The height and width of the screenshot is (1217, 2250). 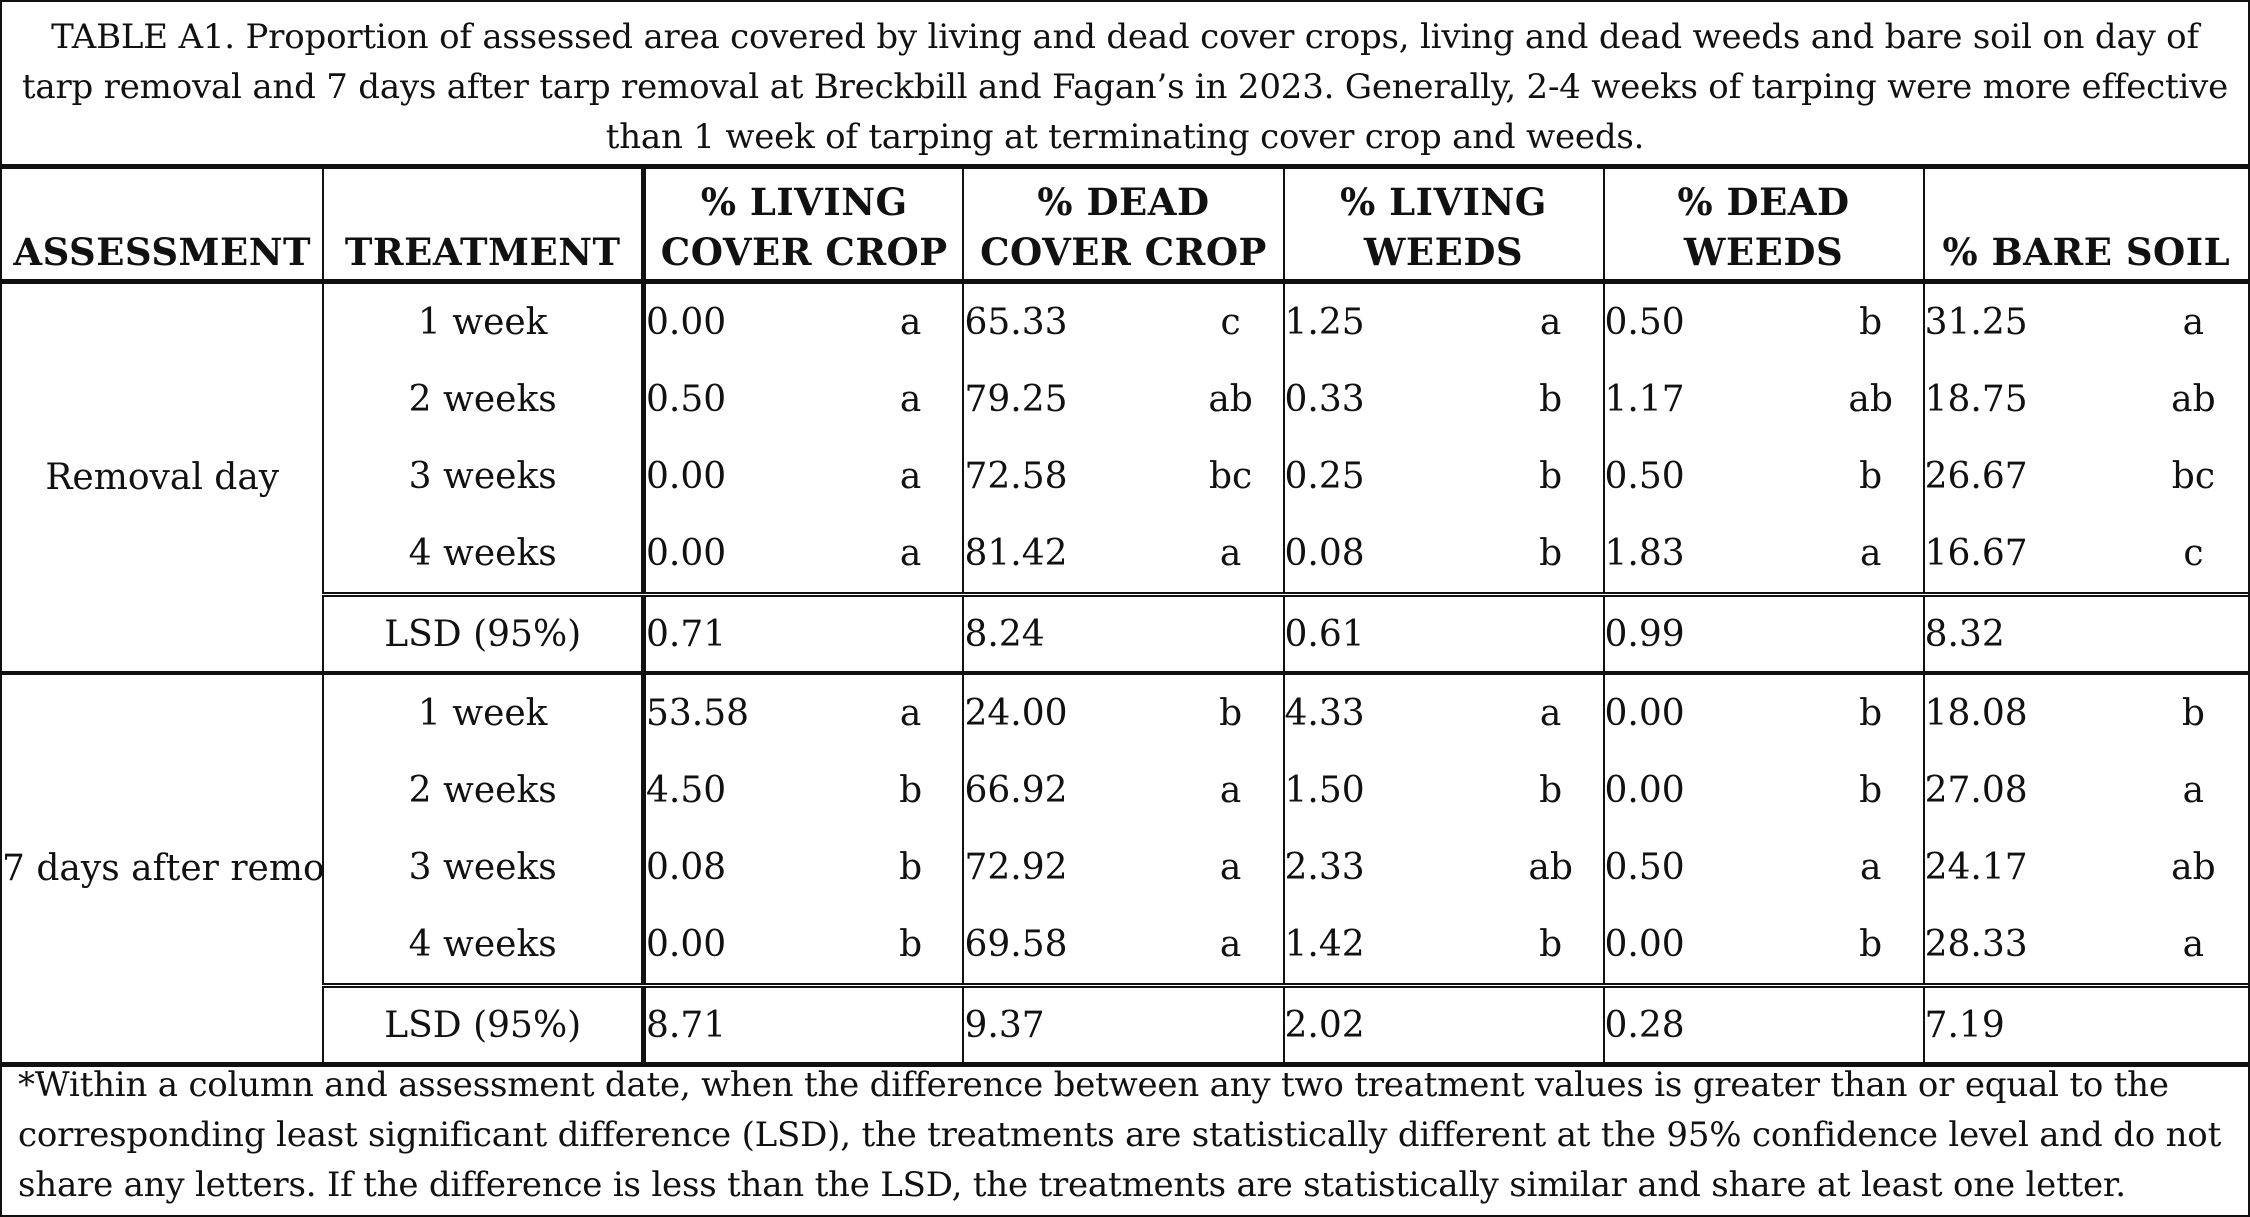 I want to click on bare-soil-value: 16.67, so click(x=1976, y=553).